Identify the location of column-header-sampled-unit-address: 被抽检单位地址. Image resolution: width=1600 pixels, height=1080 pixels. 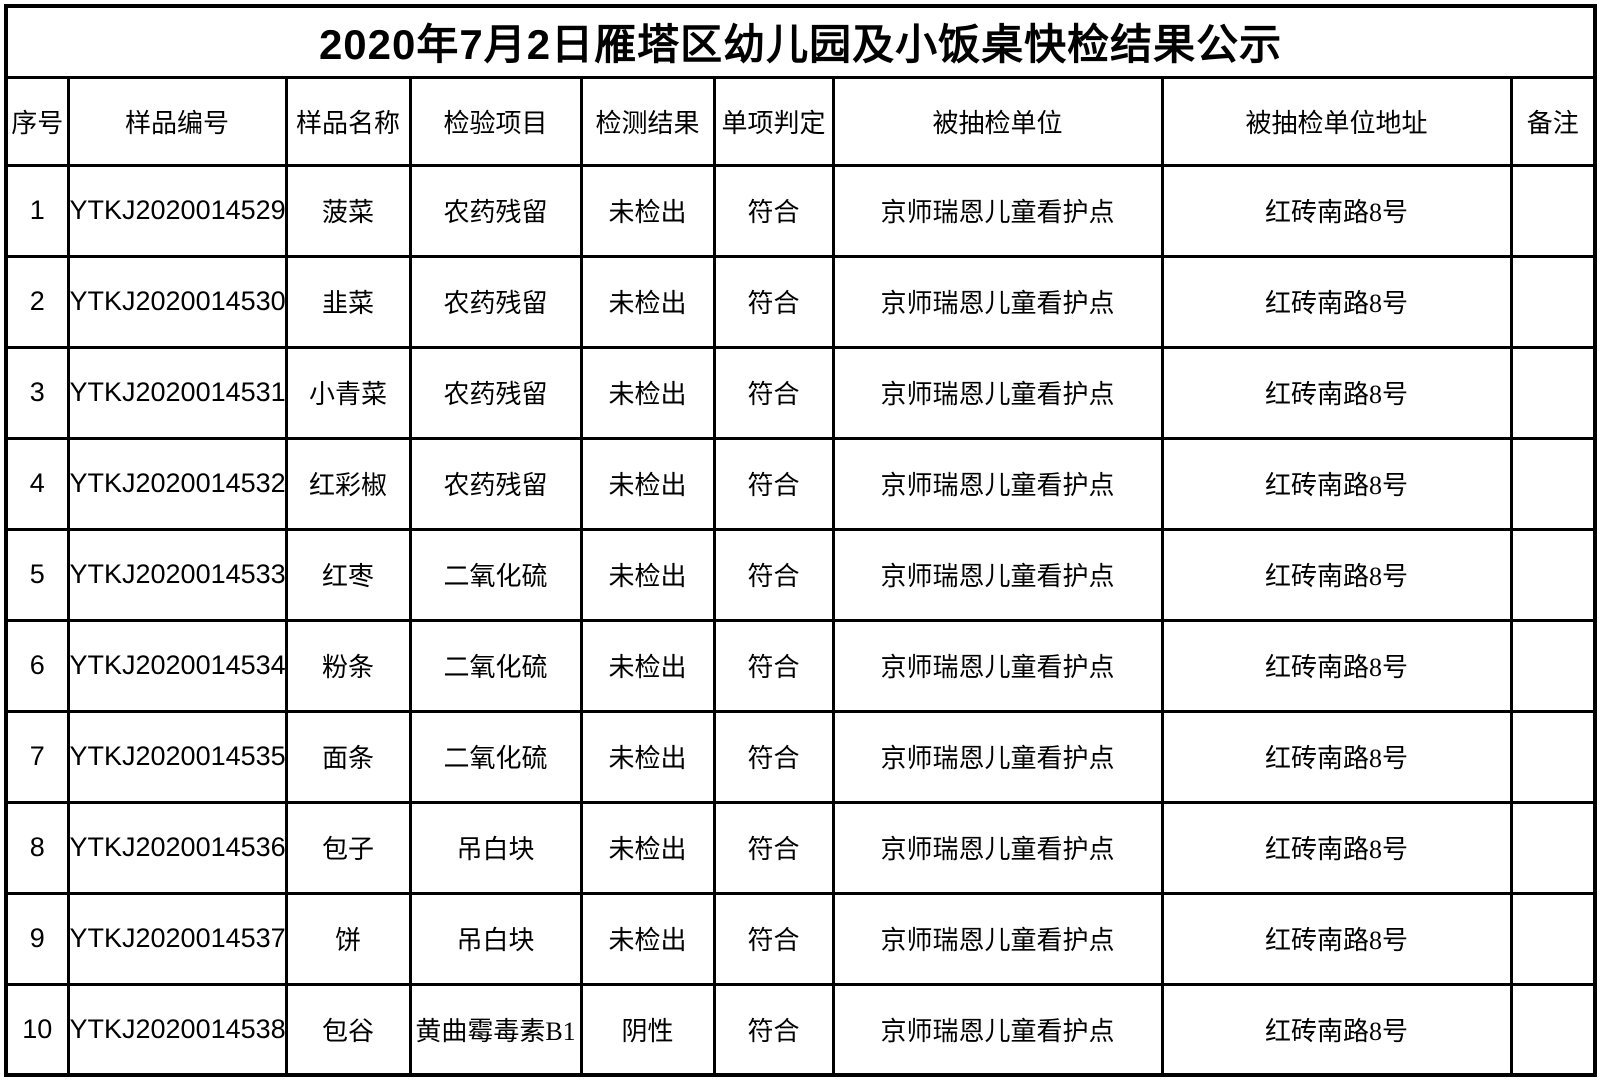
(1336, 121).